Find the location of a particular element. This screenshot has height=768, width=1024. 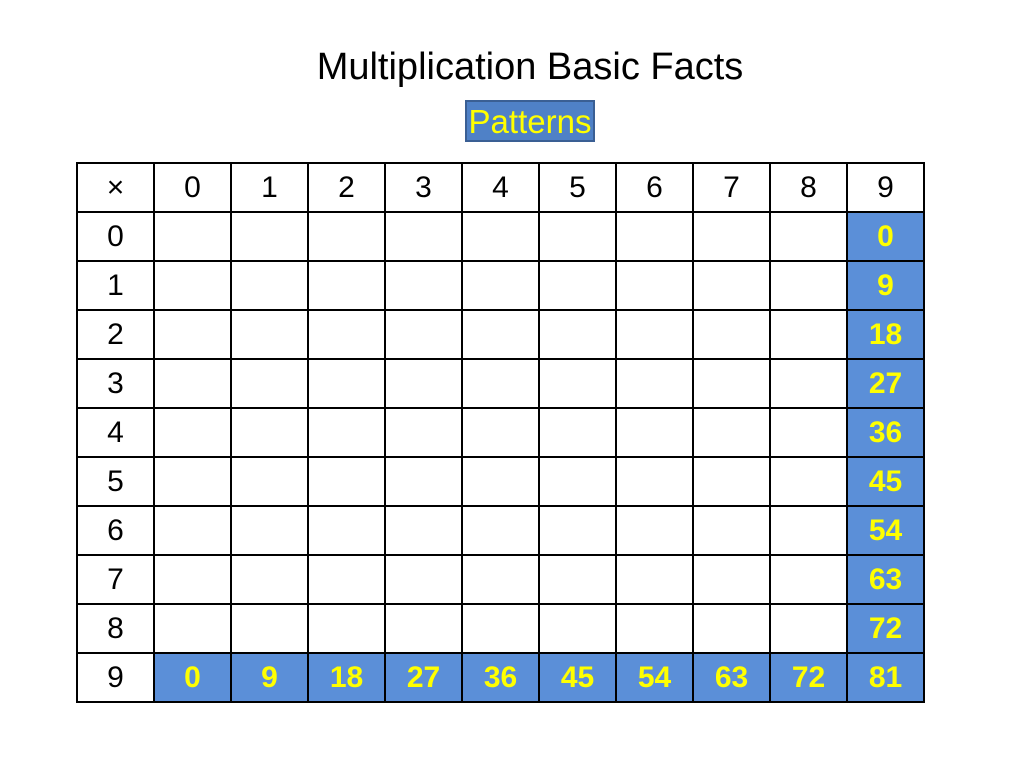

product-cell: 72 is located at coordinates (808, 677).